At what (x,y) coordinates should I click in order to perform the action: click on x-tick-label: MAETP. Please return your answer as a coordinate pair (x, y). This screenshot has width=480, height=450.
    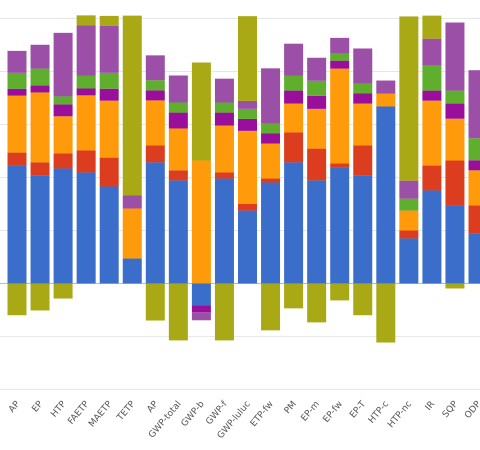
    Looking at the image, I should click on (101, 414).